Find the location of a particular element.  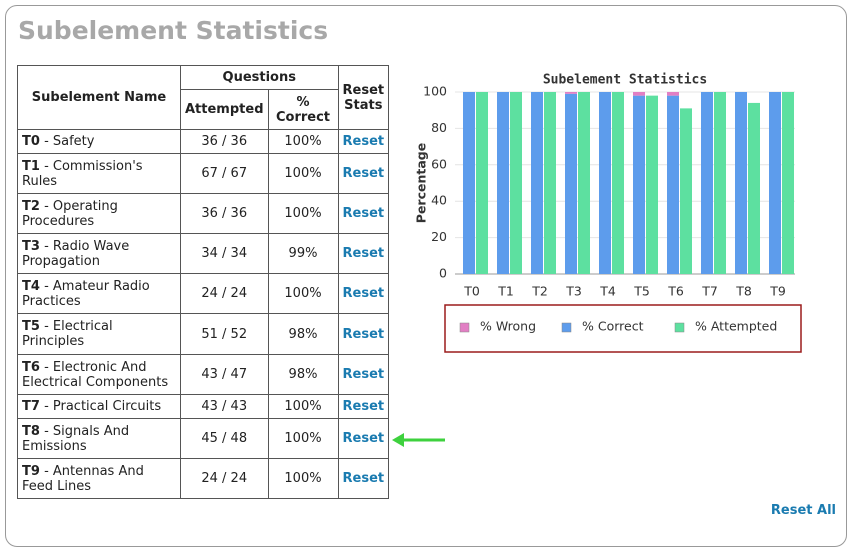

y-tick-label: 80 is located at coordinates (439, 127).